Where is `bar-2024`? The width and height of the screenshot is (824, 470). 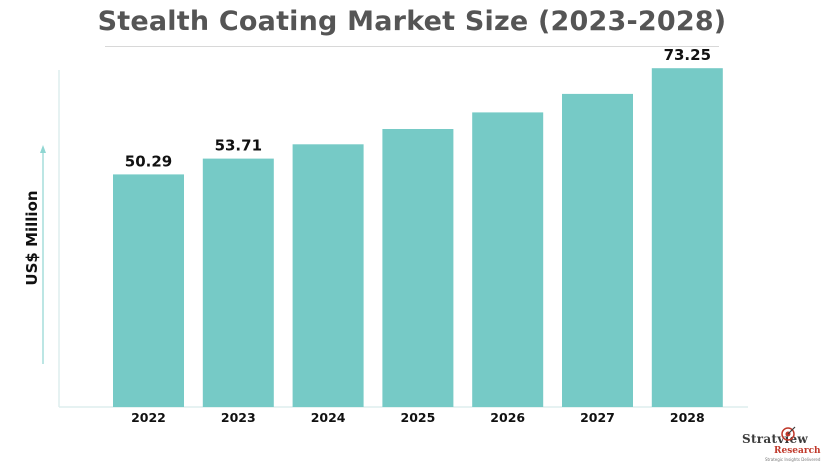
bar-2024 is located at coordinates (328, 276).